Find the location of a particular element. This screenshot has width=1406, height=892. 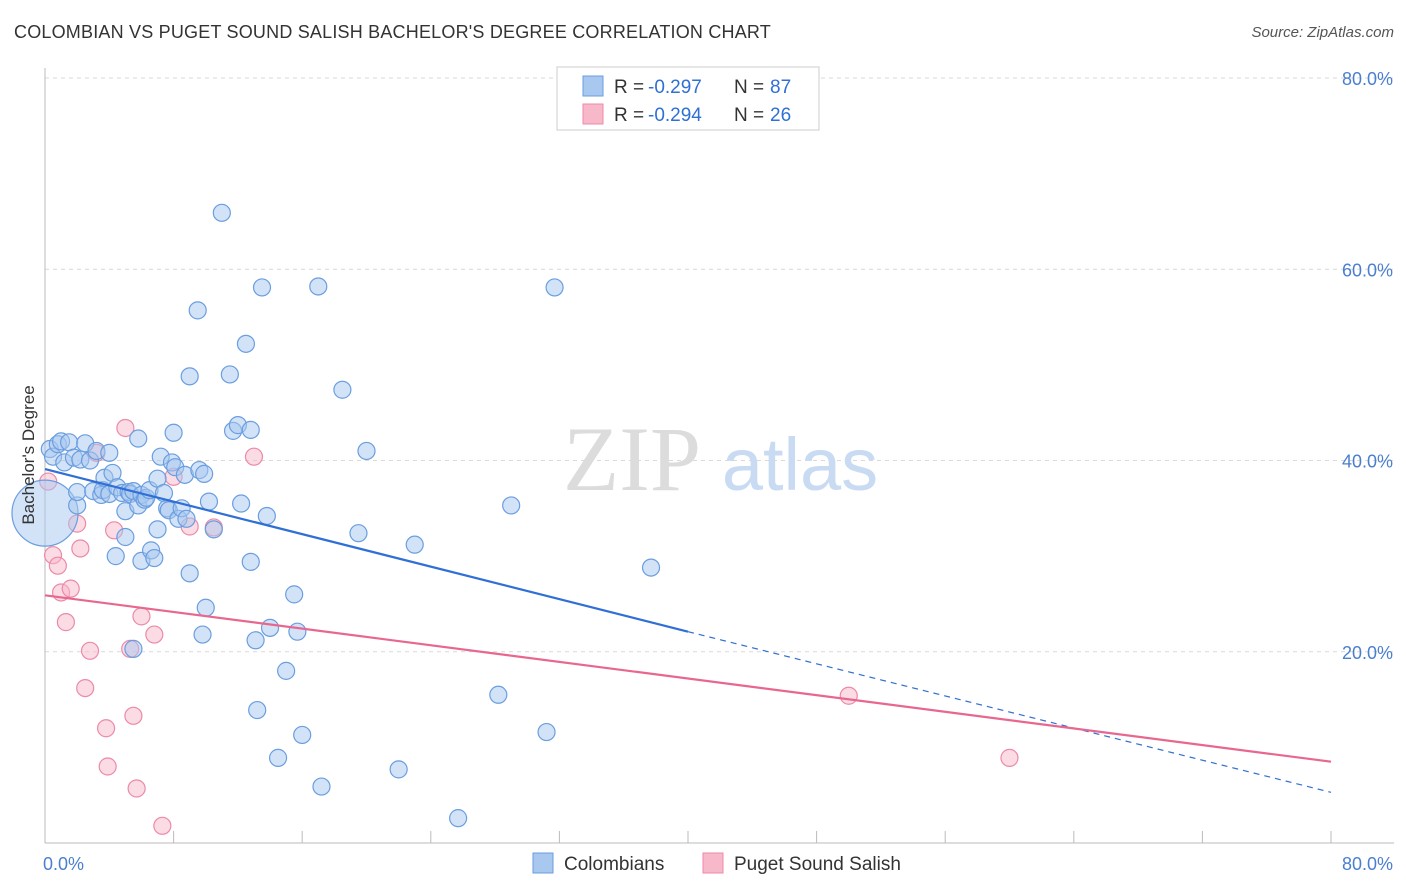

bottom-legend: Colombians Puget Sound Salish is located at coordinates (716, 863).